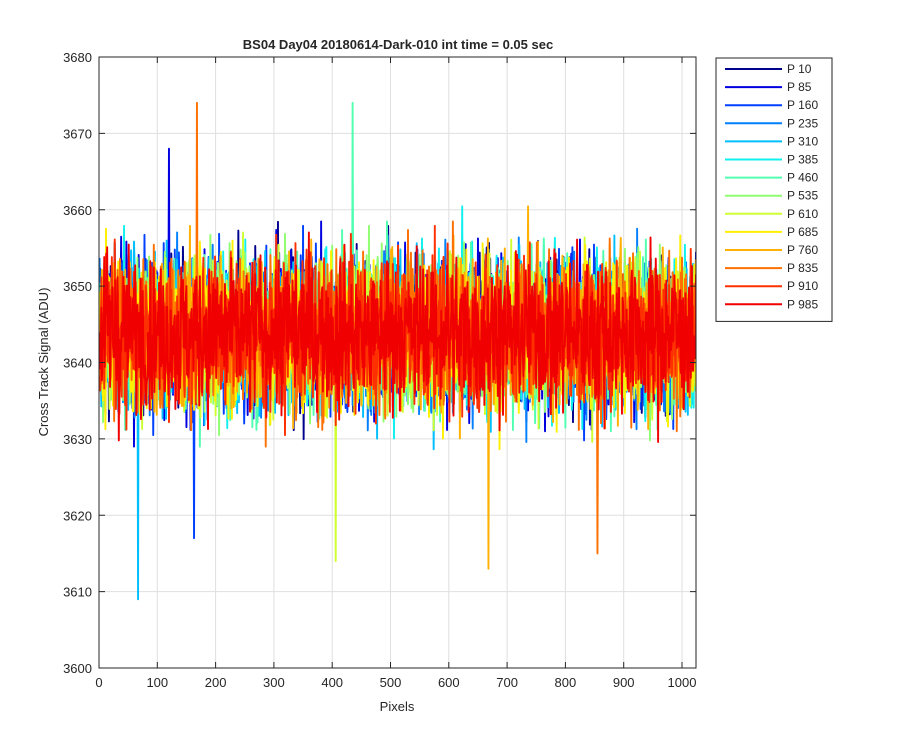 The height and width of the screenshot is (755, 900). Describe the element at coordinates (799, 87) in the screenshot. I see `legend-label: P 85` at that location.